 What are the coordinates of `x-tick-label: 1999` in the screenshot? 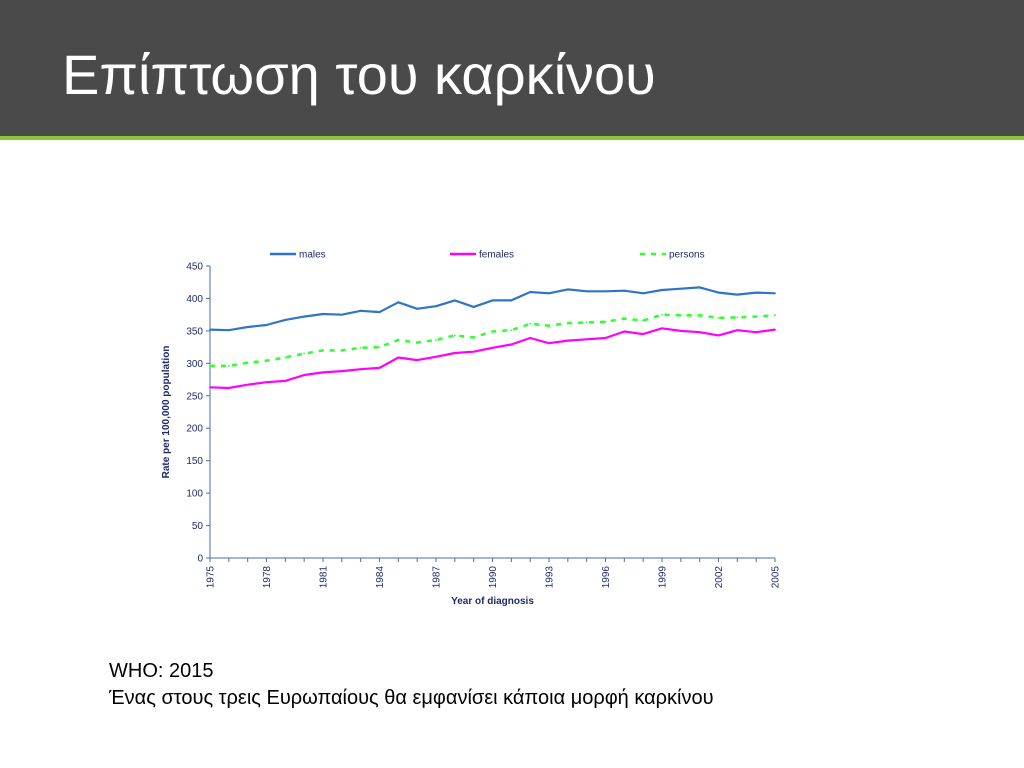 It's located at (663, 577).